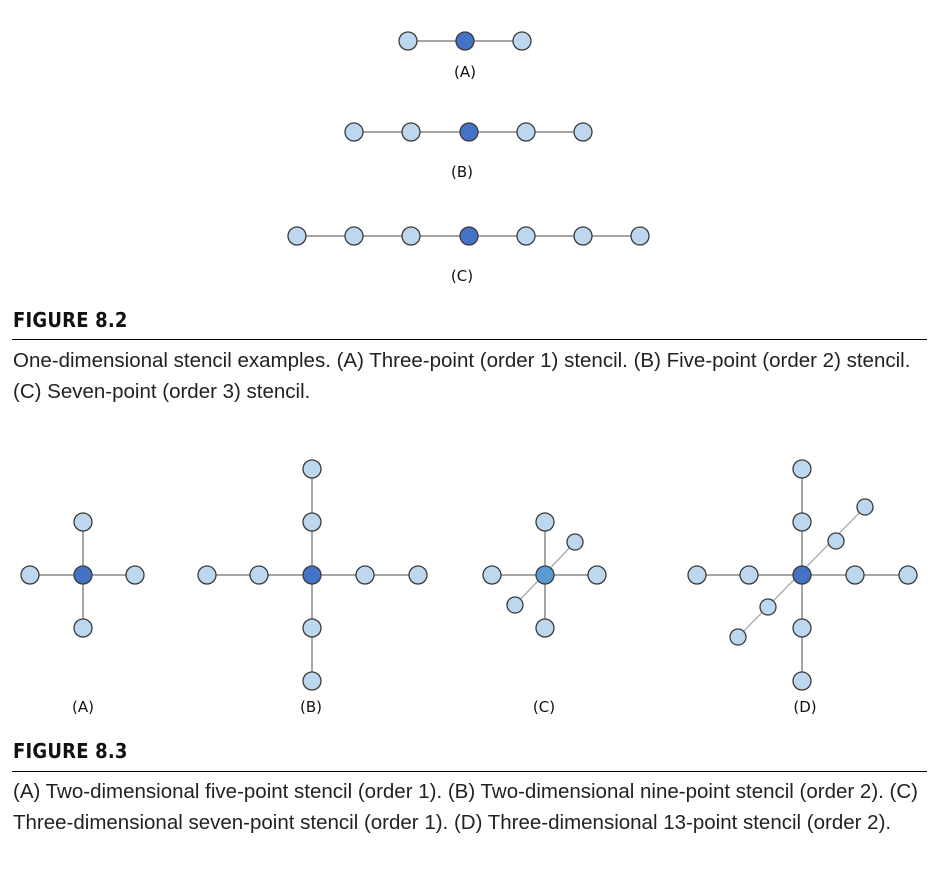 The height and width of the screenshot is (882, 939). Describe the element at coordinates (468, 151) in the screenshot. I see `stencil-1d-b: (B)` at that location.